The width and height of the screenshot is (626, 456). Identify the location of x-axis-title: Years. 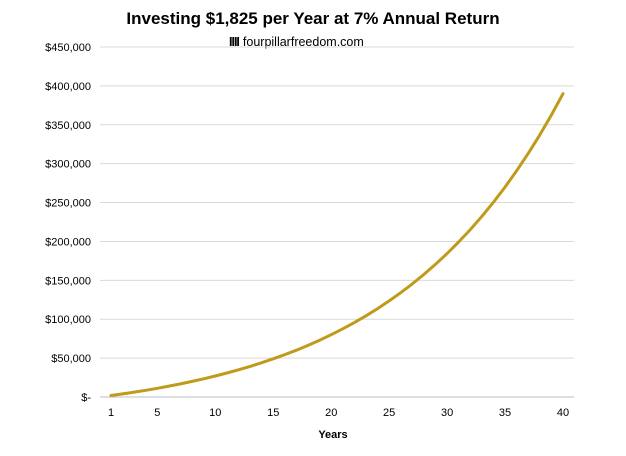
(332, 435).